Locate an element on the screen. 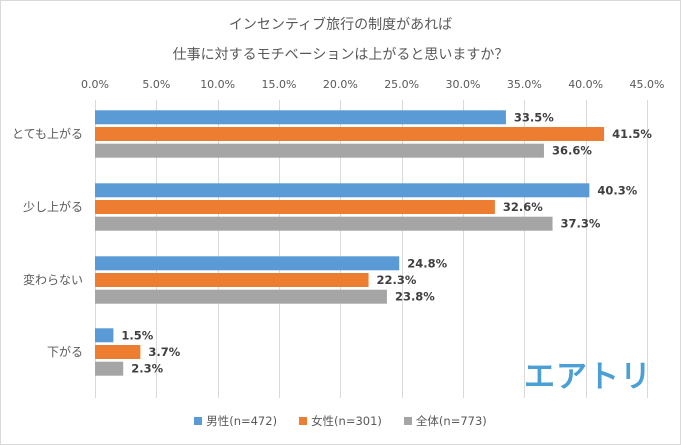 This screenshot has width=681, height=445. x-tick-label: 15.0% is located at coordinates (279, 84).